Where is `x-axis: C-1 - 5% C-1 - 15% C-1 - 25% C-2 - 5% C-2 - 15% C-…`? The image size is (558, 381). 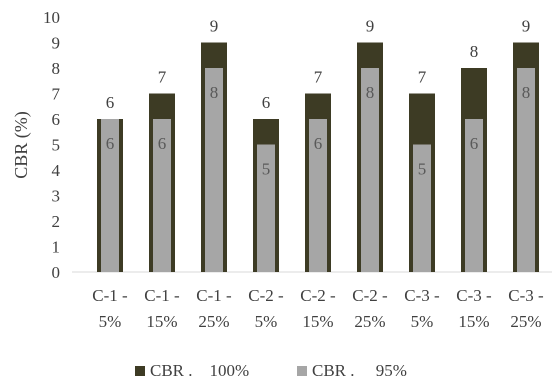
x-axis: C-1 - 5% C-1 - 15% C-1 - 25% C-2 - 5% C-2 - 15% C-… is located at coordinates (318, 308).